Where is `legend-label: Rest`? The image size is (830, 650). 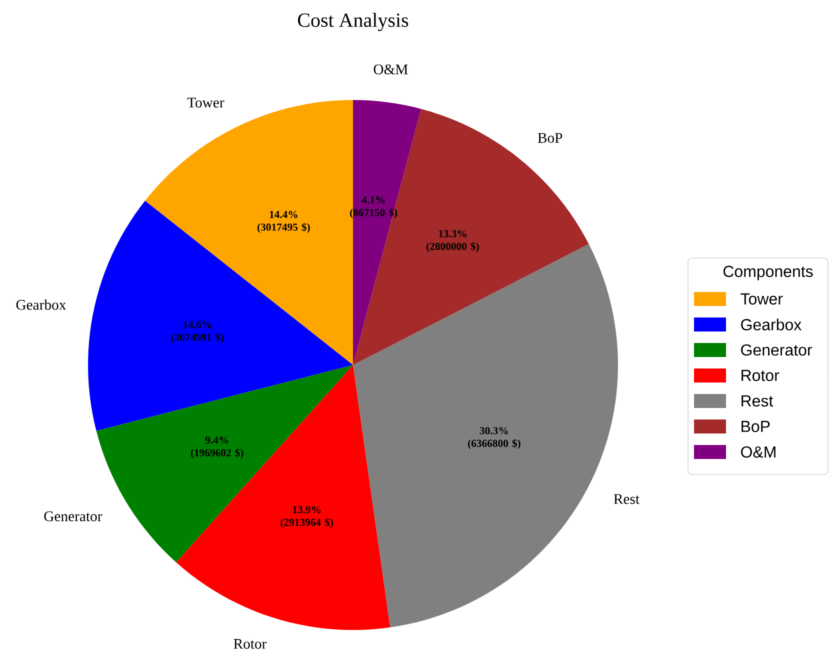 legend-label: Rest is located at coordinates (758, 401).